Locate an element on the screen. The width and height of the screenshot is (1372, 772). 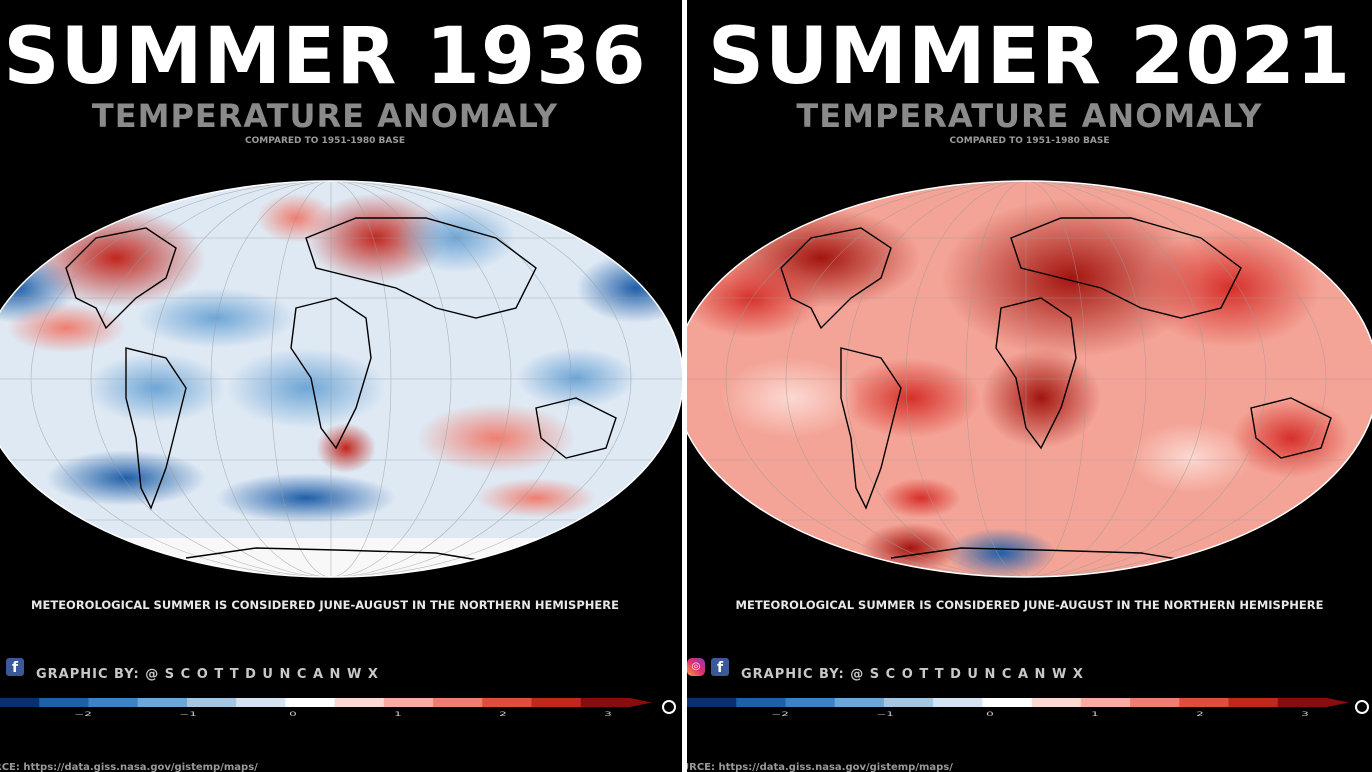
panel-title: SUMMER 1936 is located at coordinates (325, 57).